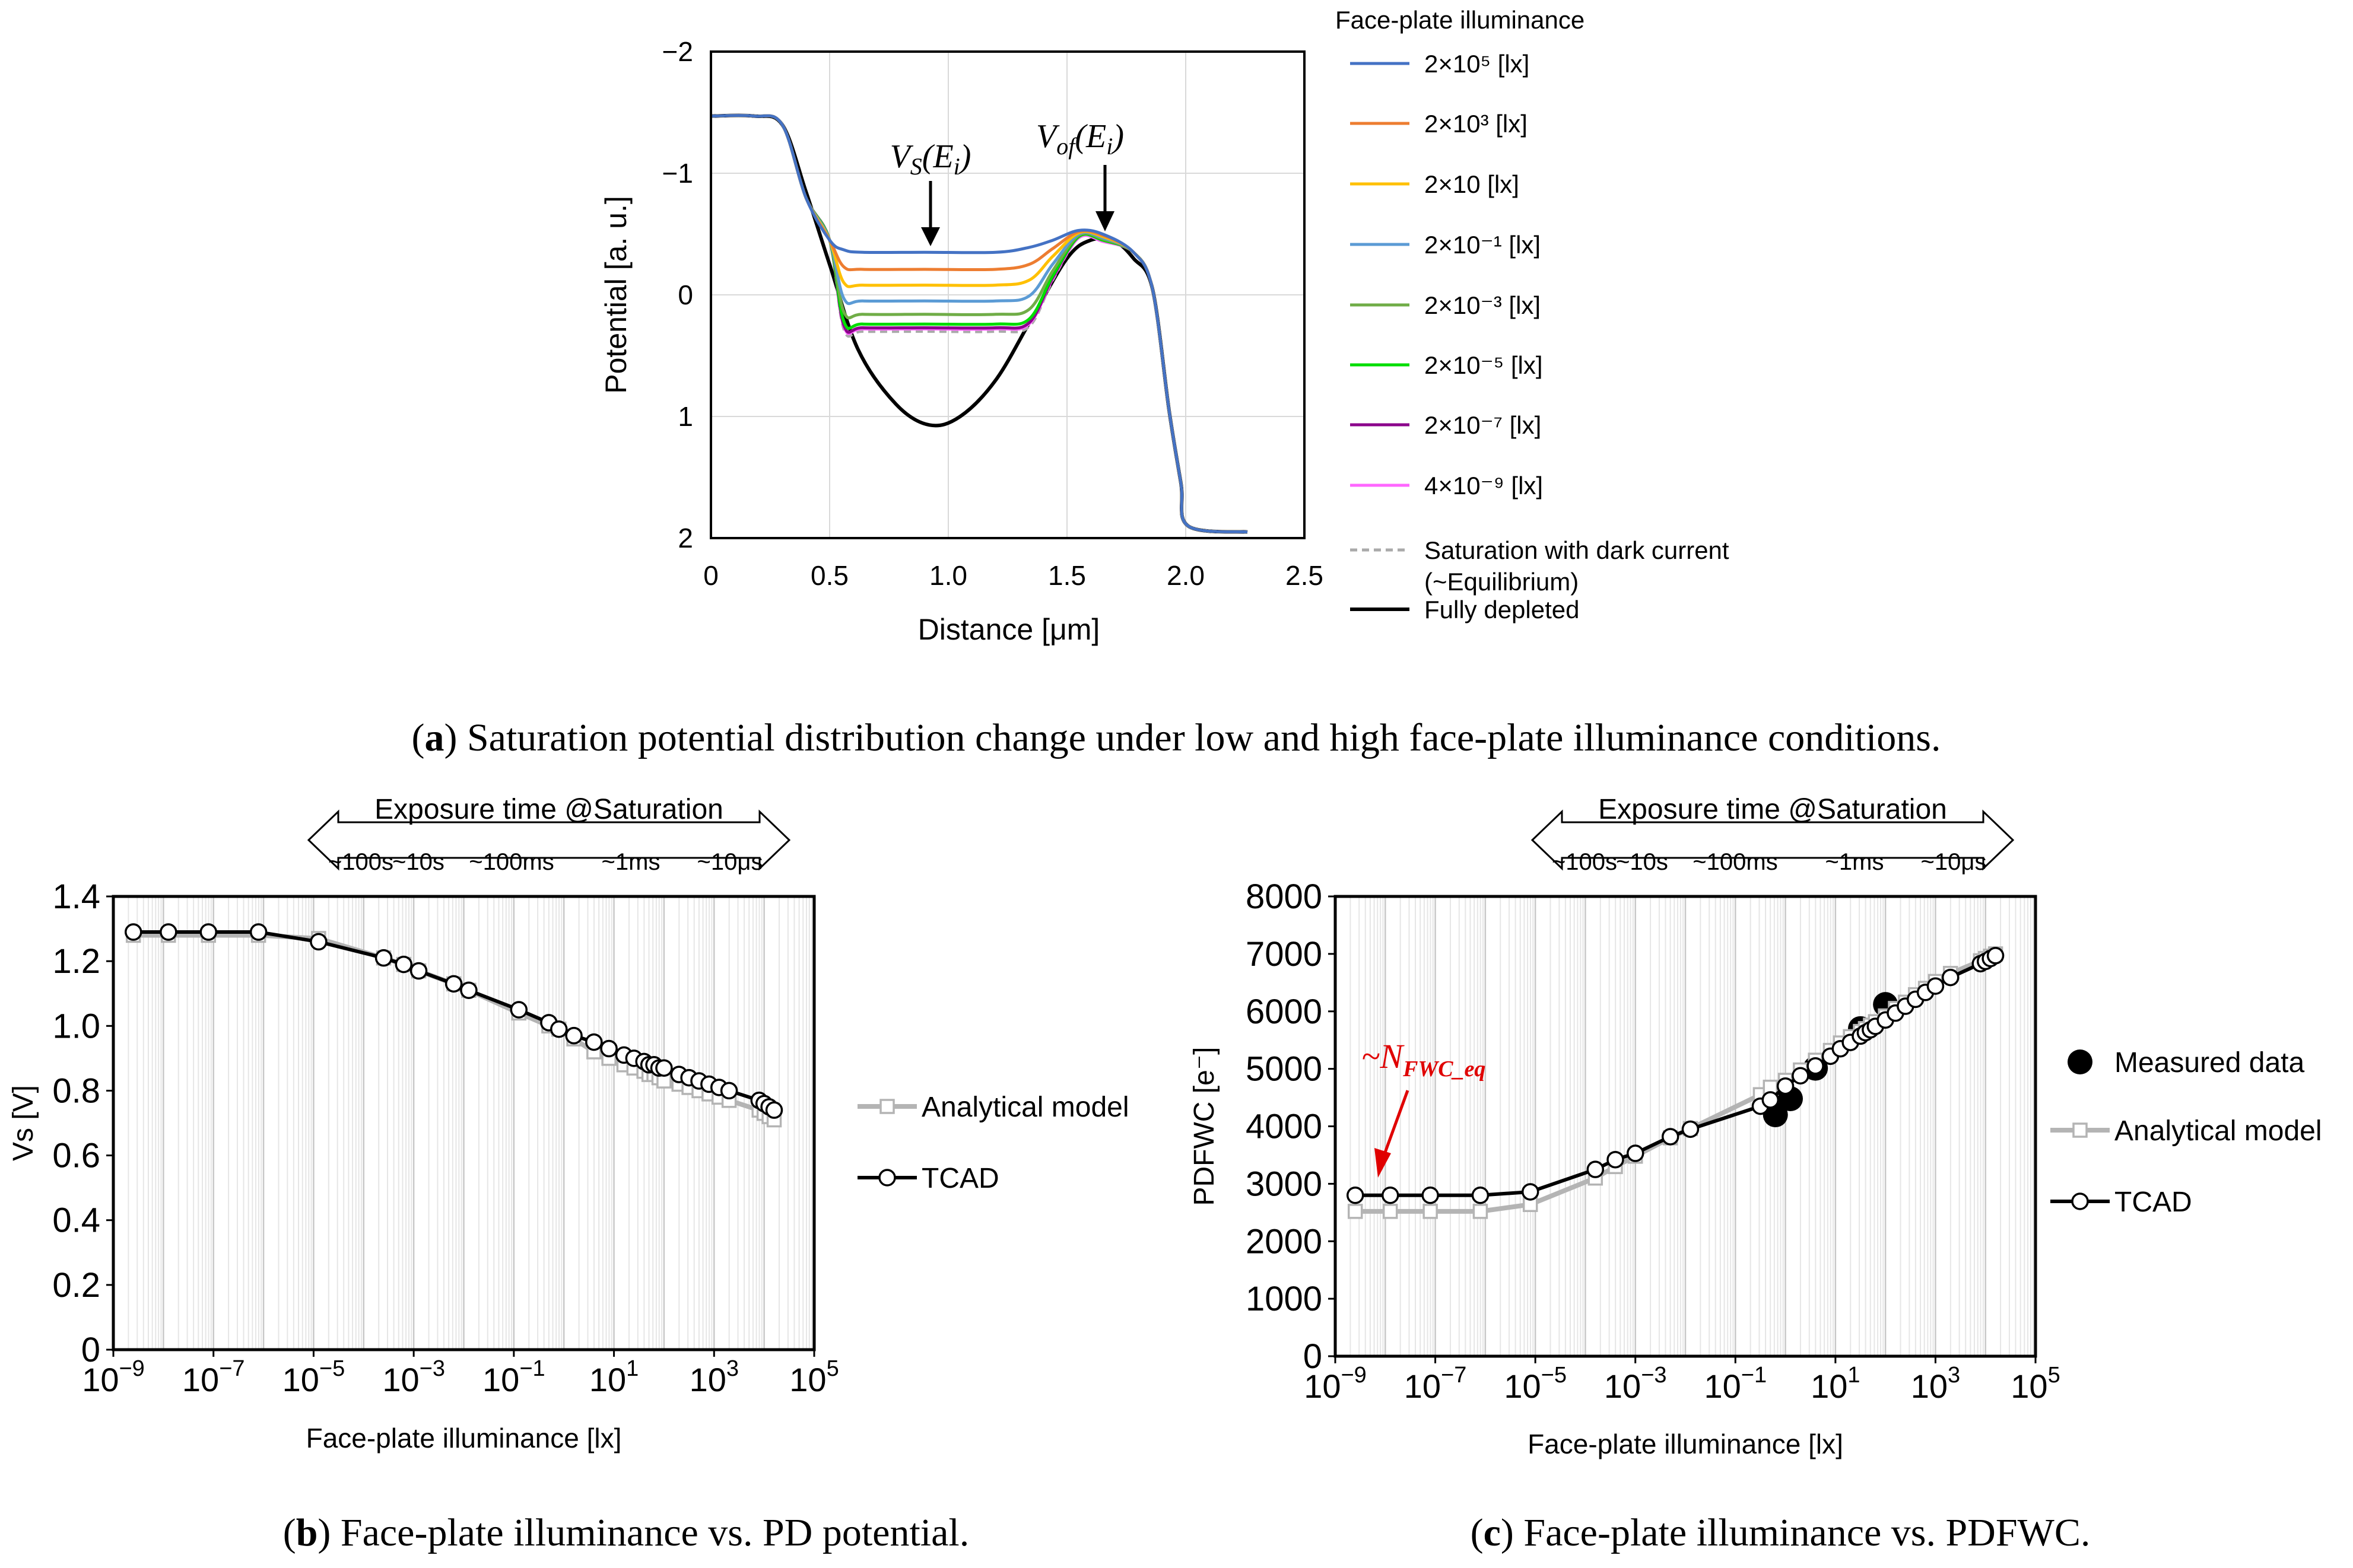  What do you see at coordinates (1080, 139) in the screenshot?
I see `annotation-vof: Vof(Ei)` at bounding box center [1080, 139].